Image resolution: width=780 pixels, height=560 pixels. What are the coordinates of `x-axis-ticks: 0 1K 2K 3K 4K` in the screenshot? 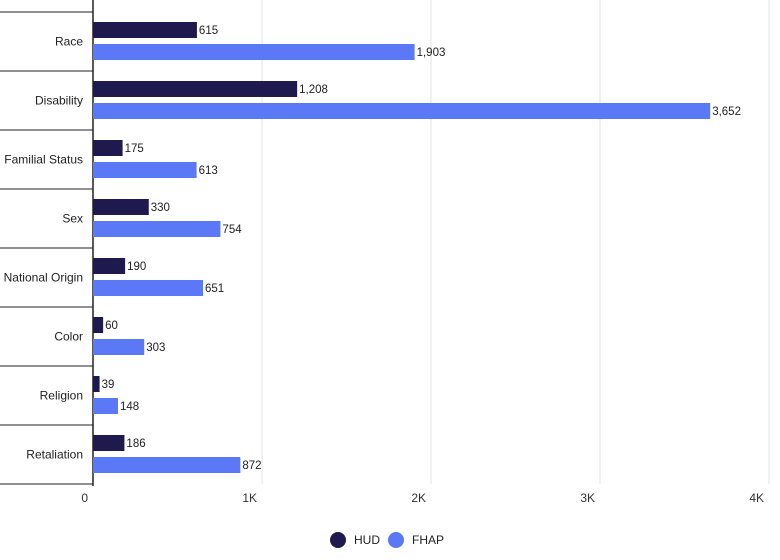 It's located at (422, 498).